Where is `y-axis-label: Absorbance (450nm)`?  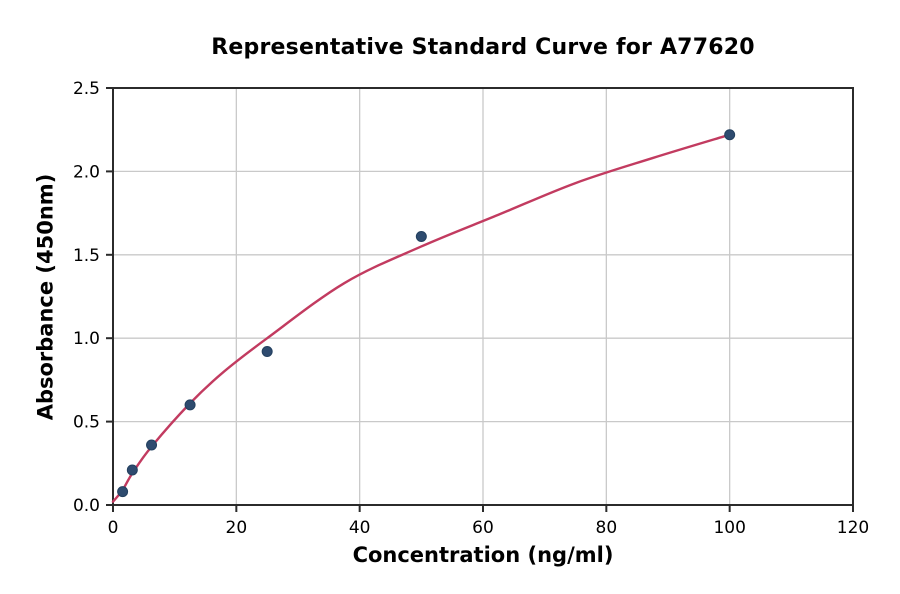 y-axis-label: Absorbance (450nm) is located at coordinates (45, 297).